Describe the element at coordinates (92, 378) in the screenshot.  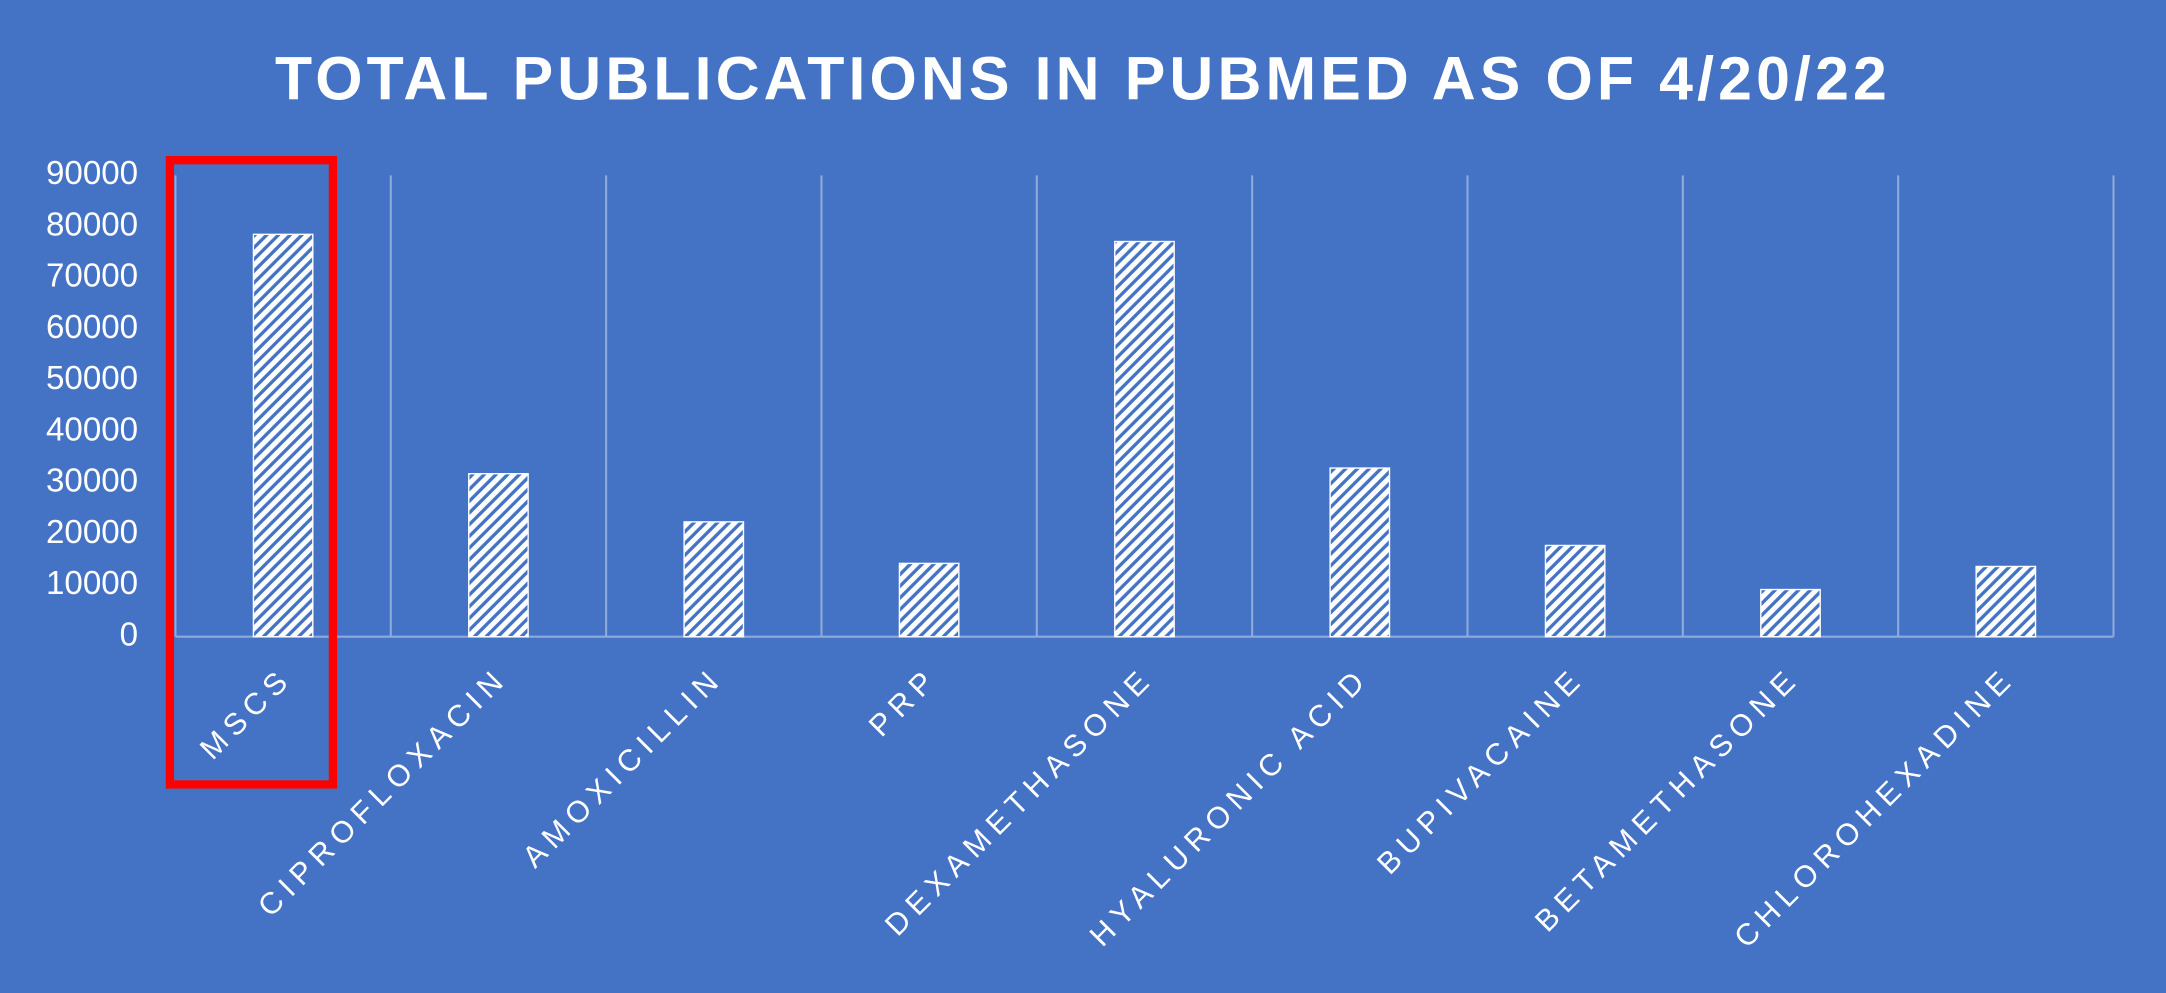
I see `y-tick-label: 50000` at that location.